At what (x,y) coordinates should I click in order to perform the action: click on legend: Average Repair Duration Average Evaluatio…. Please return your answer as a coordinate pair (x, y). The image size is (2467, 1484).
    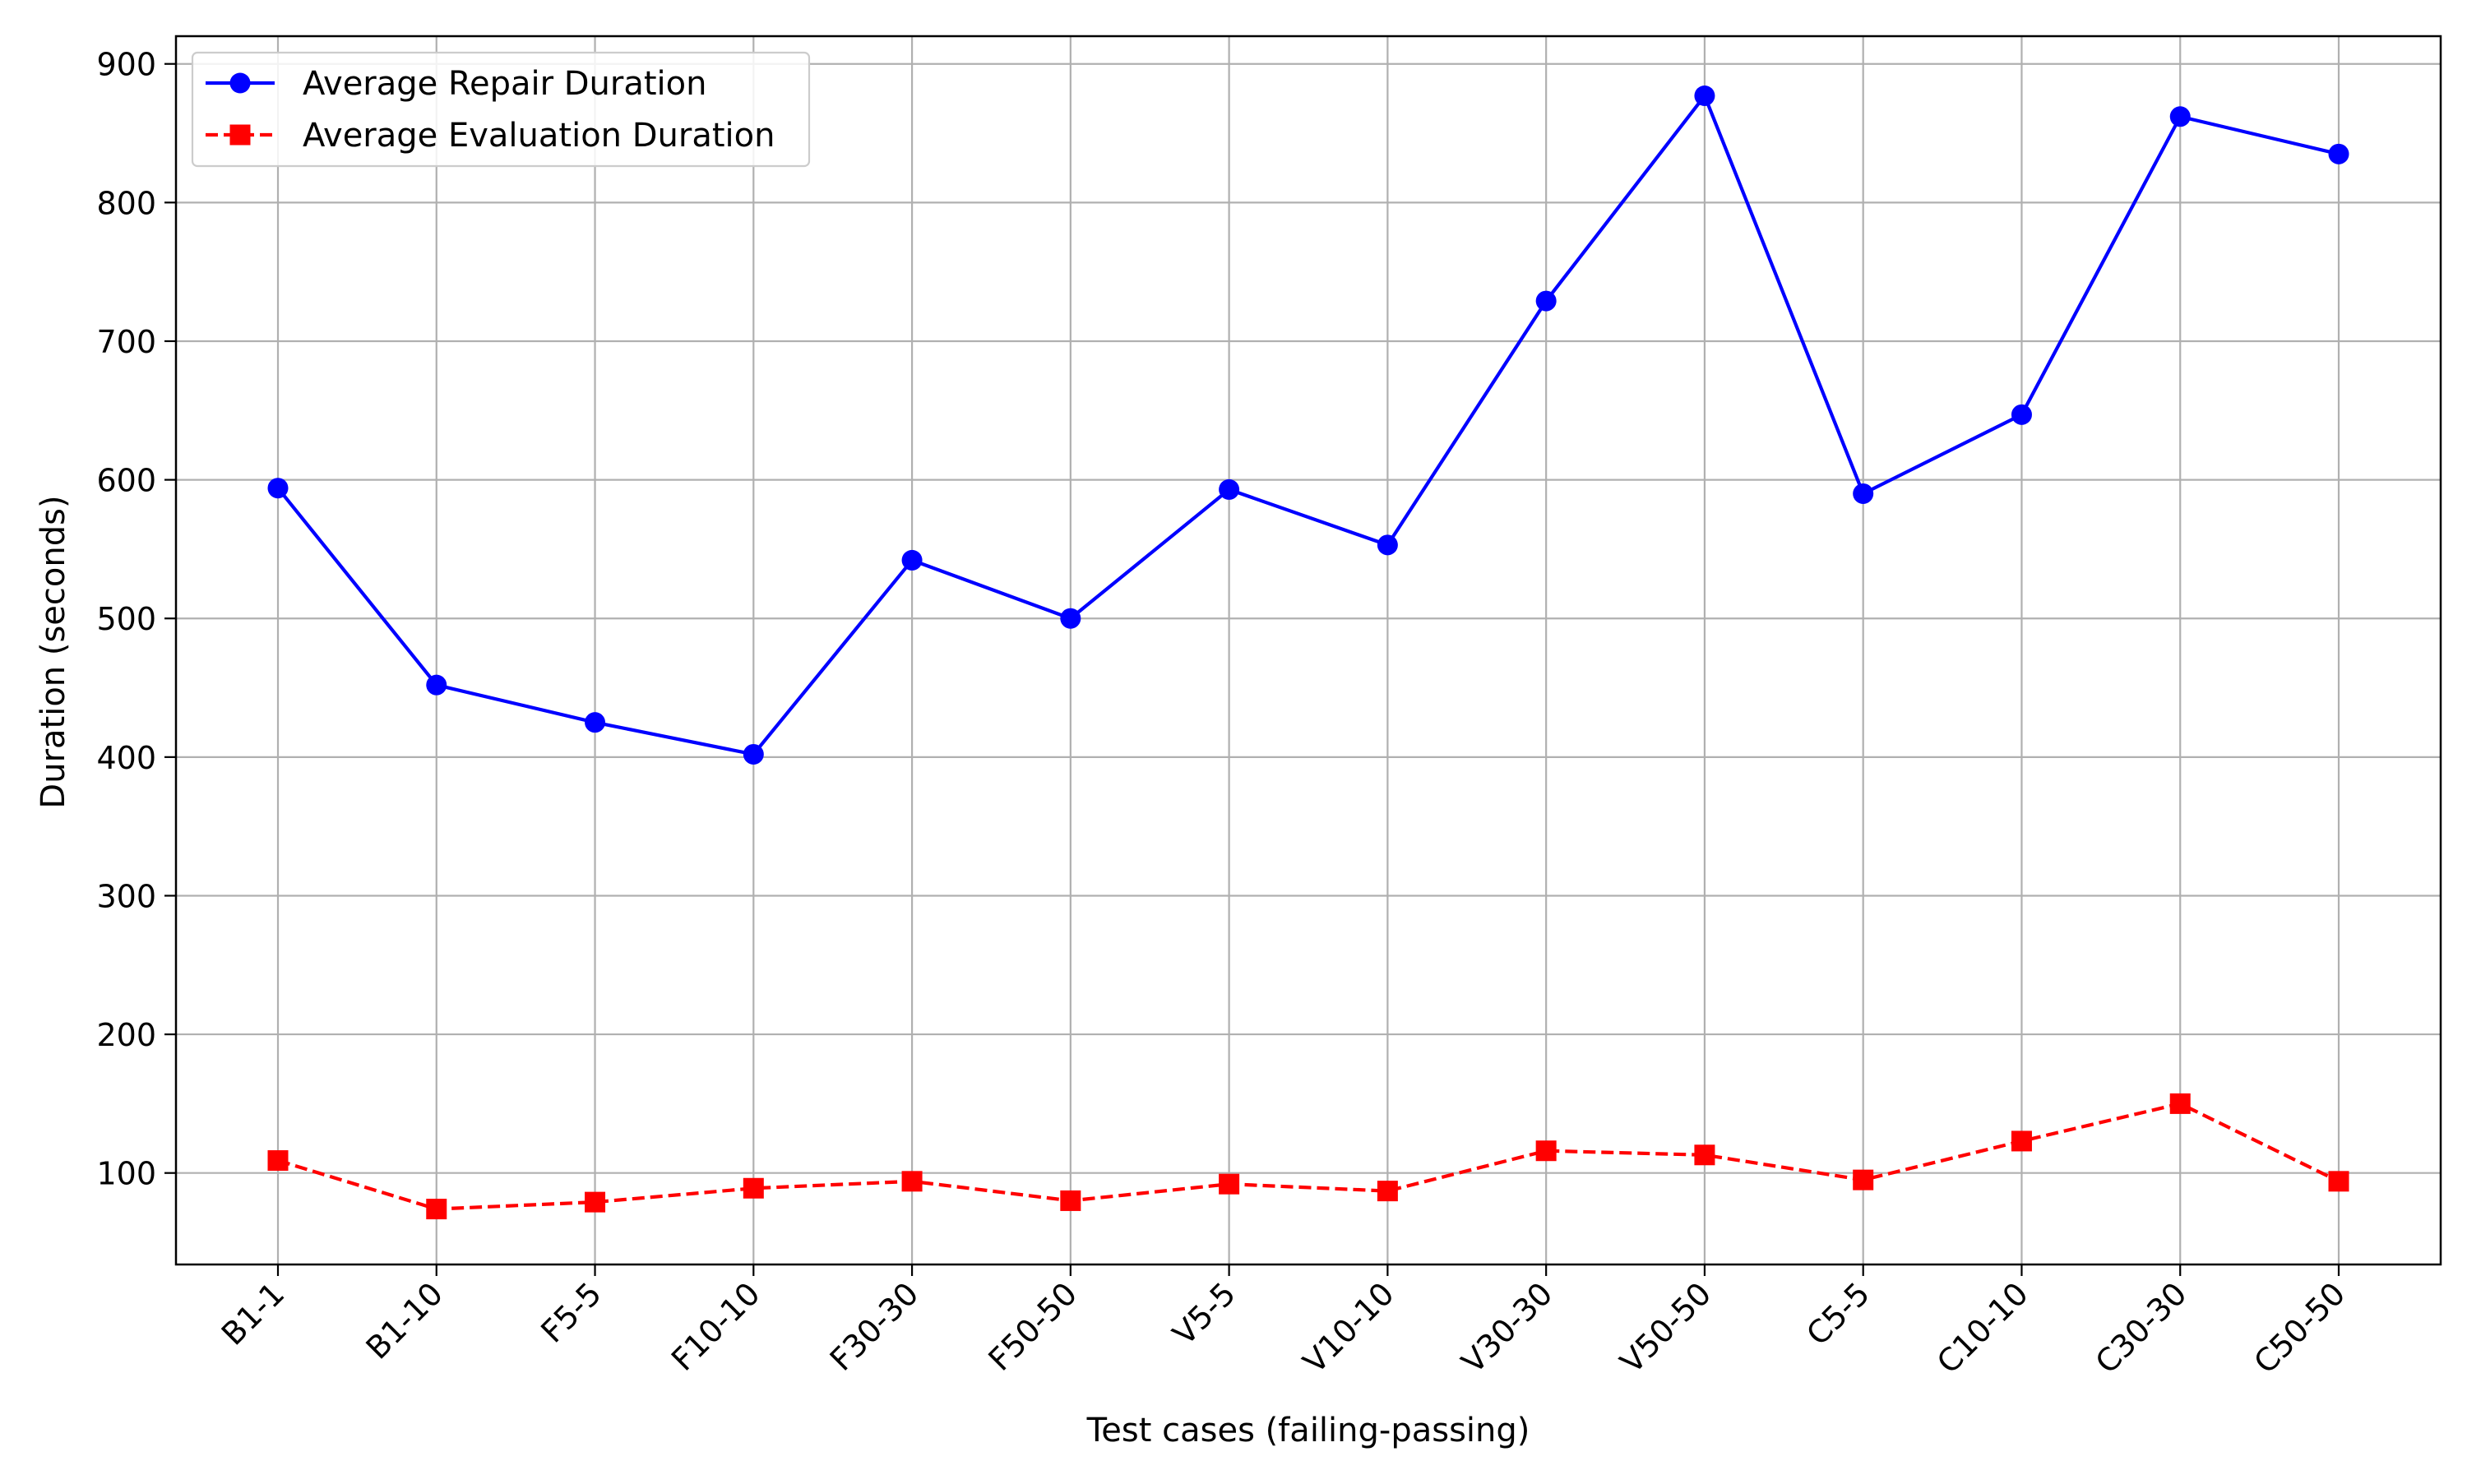
    Looking at the image, I should click on (501, 110).